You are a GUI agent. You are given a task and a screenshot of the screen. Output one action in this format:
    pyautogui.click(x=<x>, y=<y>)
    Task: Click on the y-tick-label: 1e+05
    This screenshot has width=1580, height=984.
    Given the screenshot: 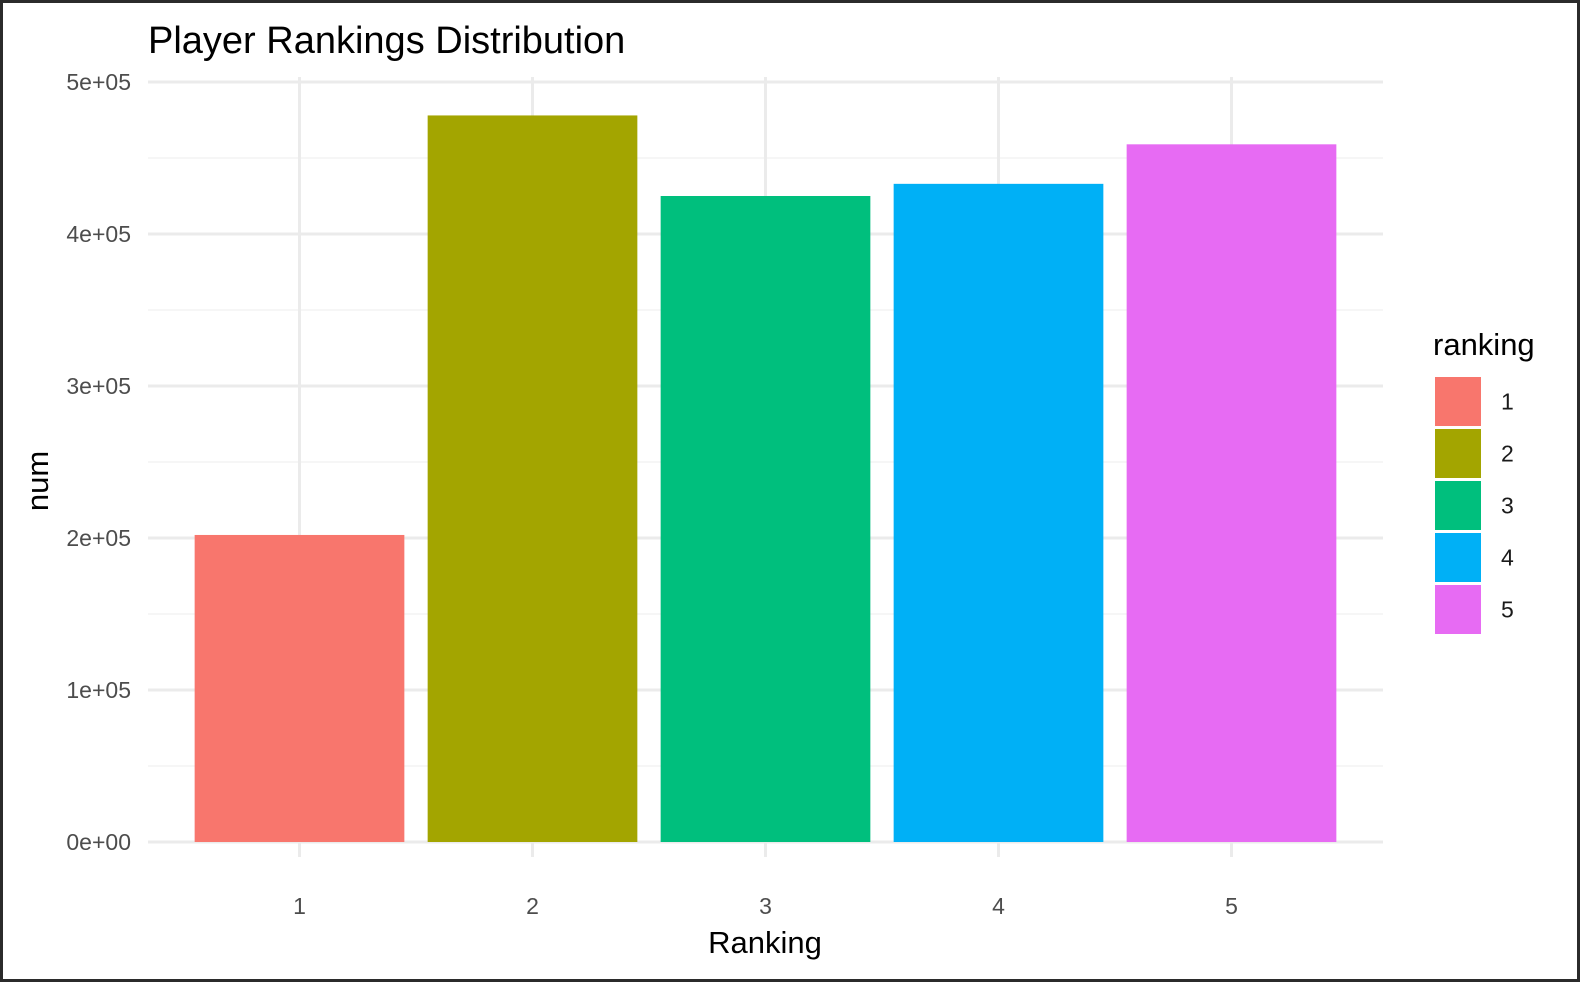 What is the action you would take?
    pyautogui.click(x=98, y=690)
    